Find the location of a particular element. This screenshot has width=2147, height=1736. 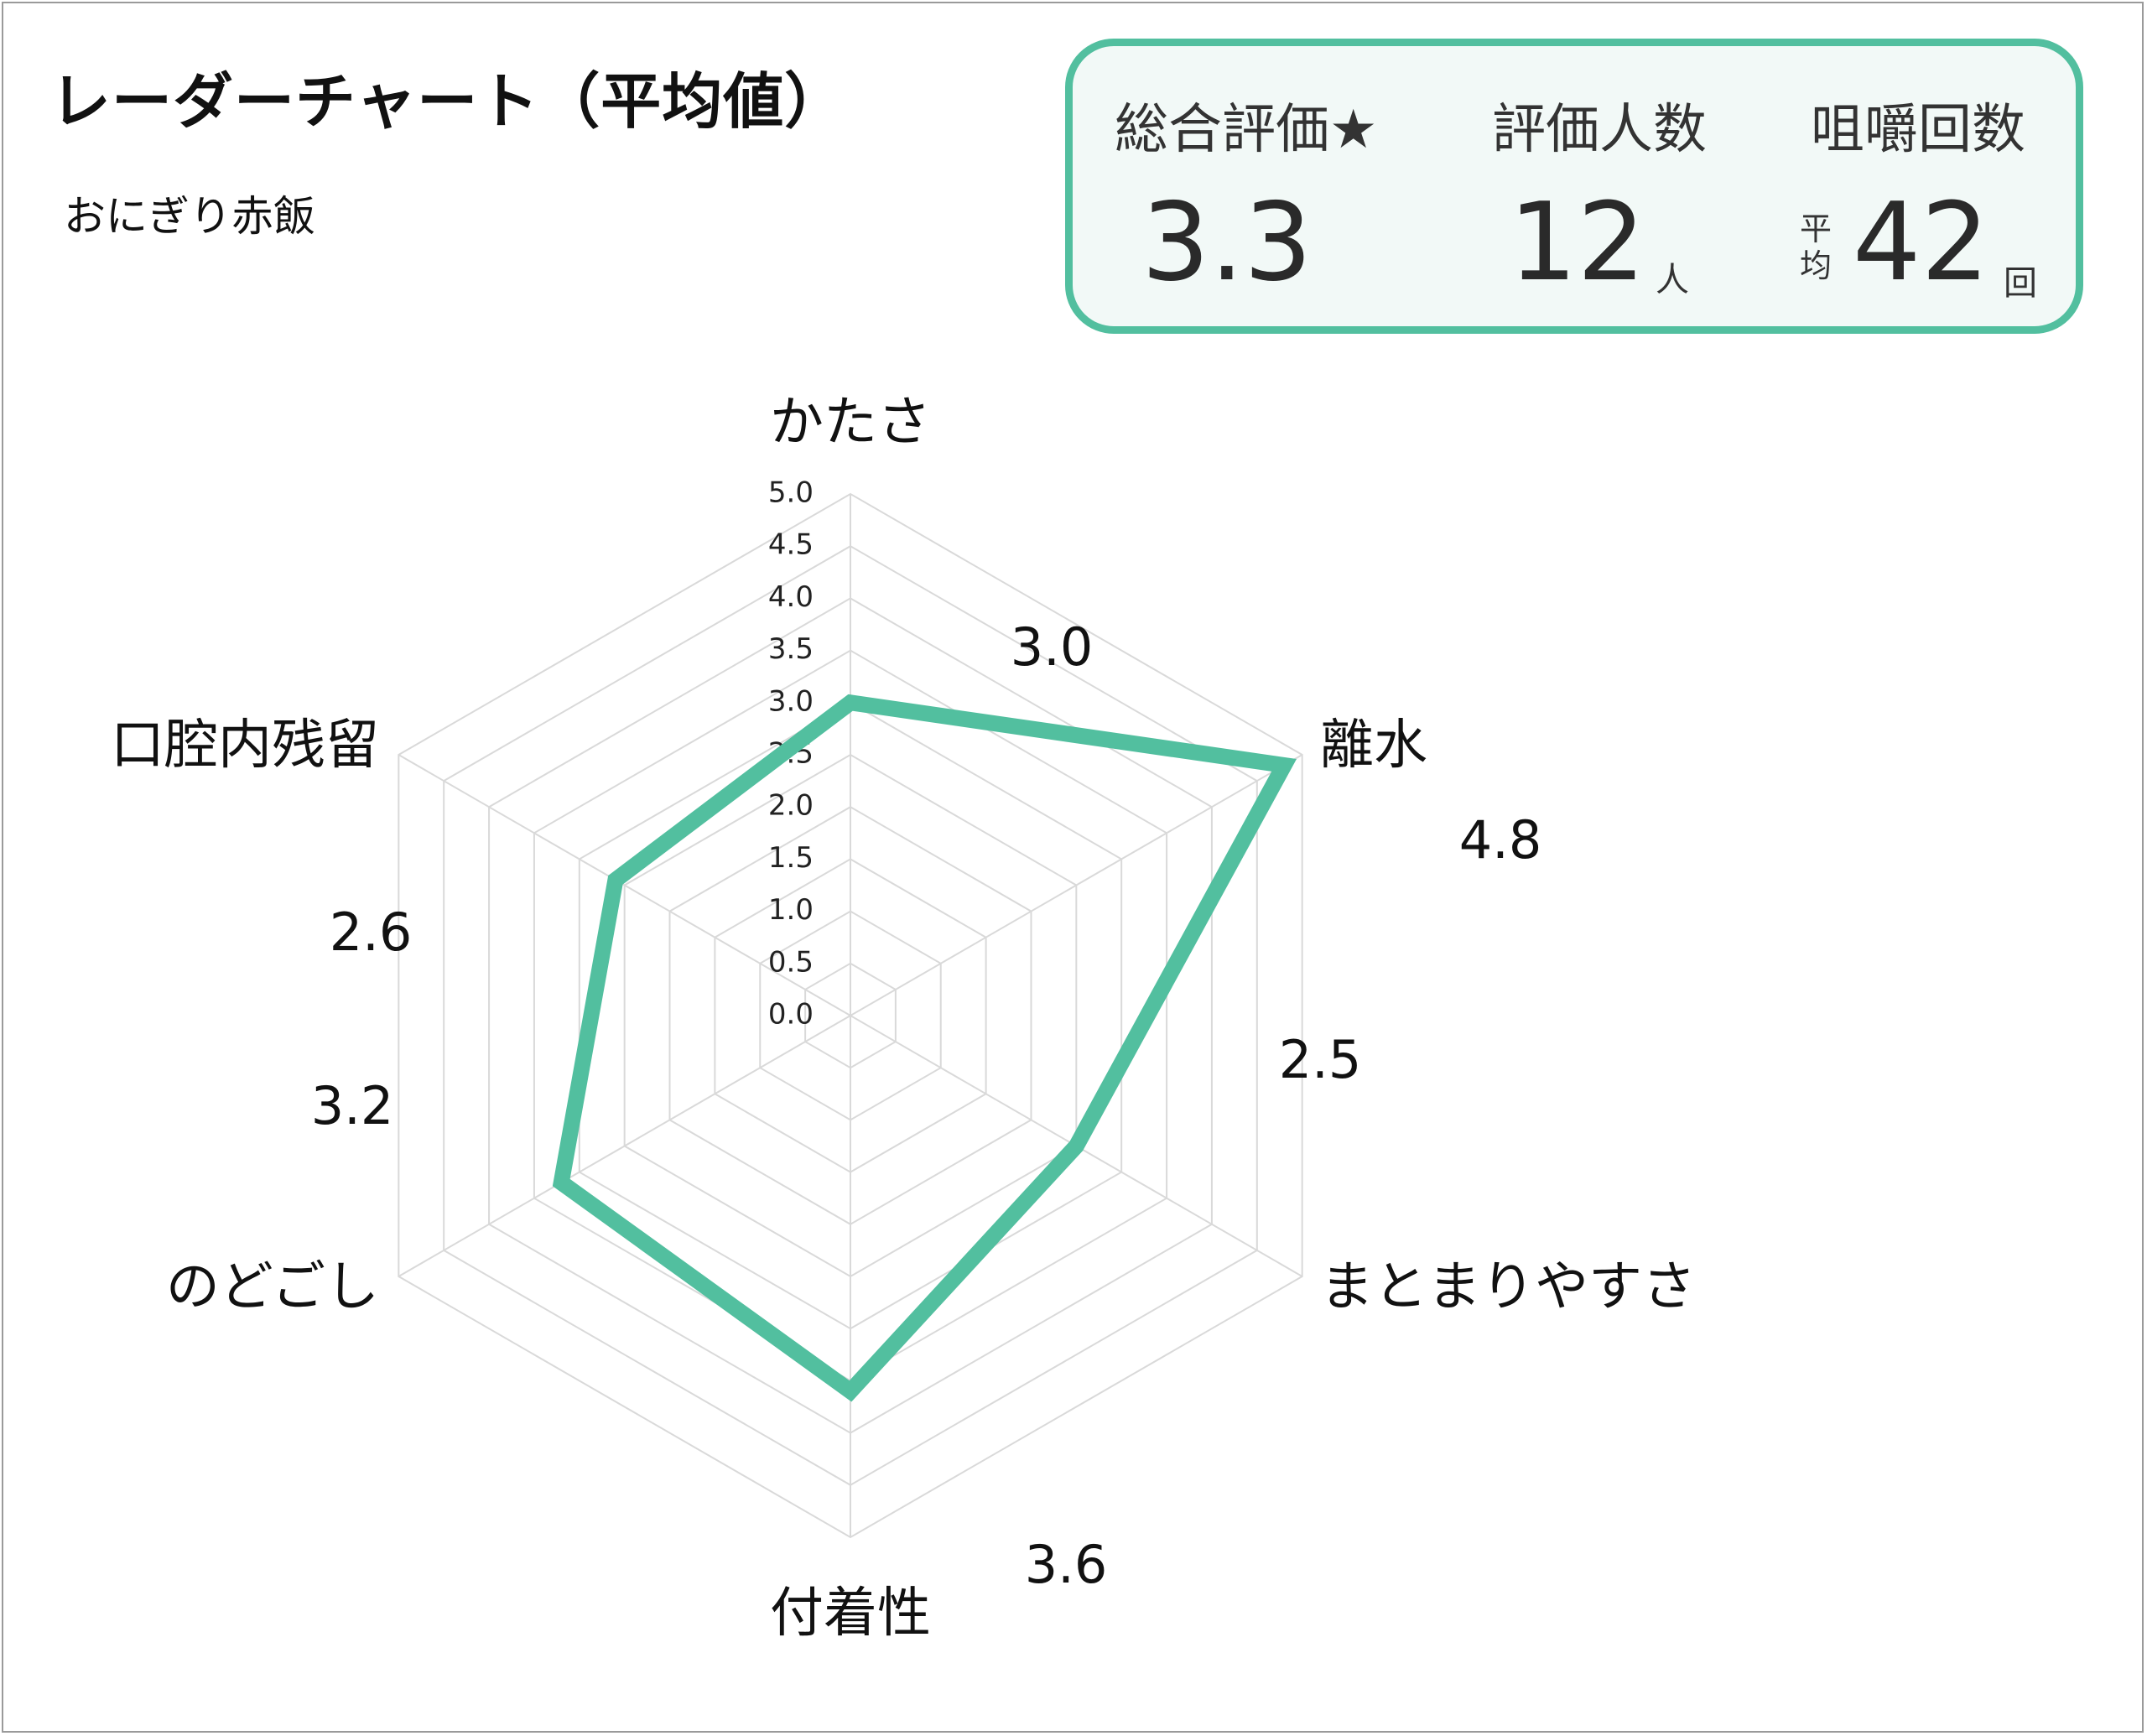

radar-value-label: 3.6 is located at coordinates (1066, 1564).